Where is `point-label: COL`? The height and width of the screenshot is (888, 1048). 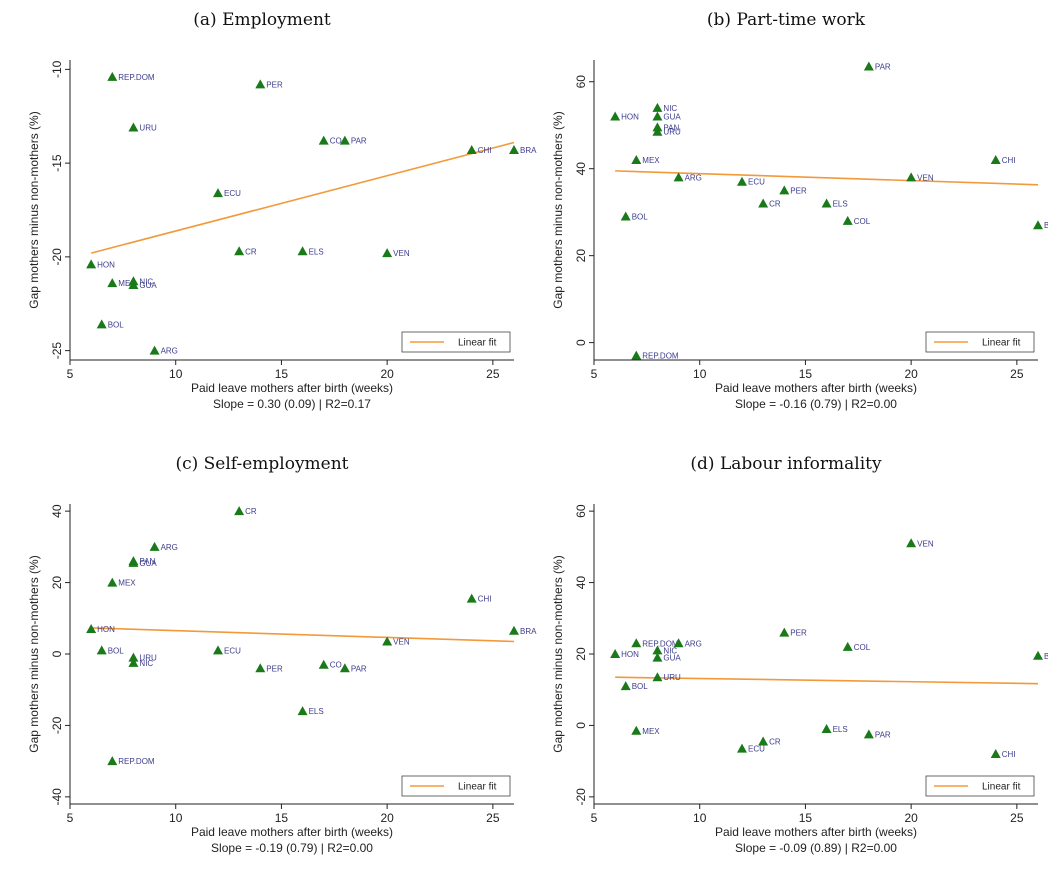 point-label: COL is located at coordinates (862, 221).